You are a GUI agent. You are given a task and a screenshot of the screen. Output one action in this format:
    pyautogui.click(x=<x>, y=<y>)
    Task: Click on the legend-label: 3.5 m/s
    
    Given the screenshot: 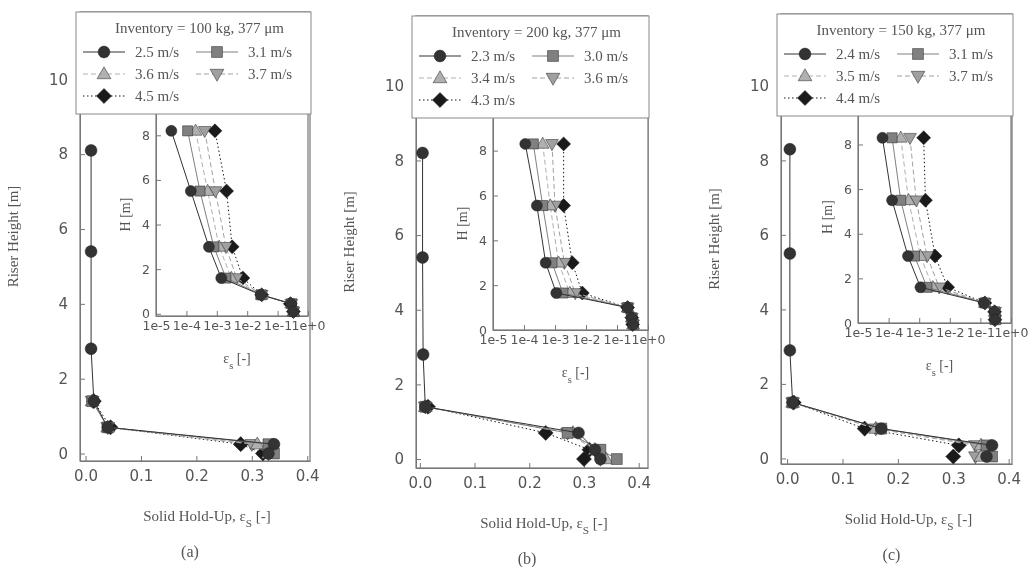 What is the action you would take?
    pyautogui.click(x=858, y=76)
    